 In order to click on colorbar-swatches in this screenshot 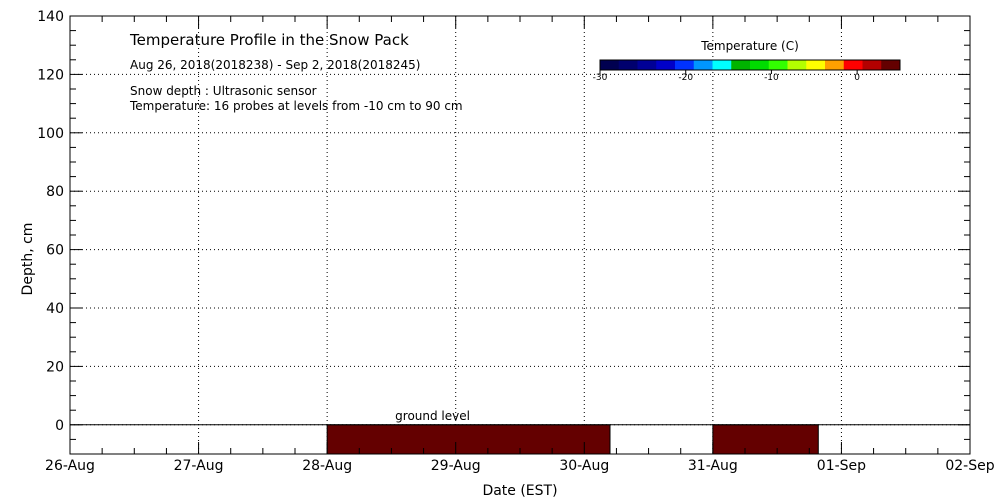, I will do `click(750, 65)`.